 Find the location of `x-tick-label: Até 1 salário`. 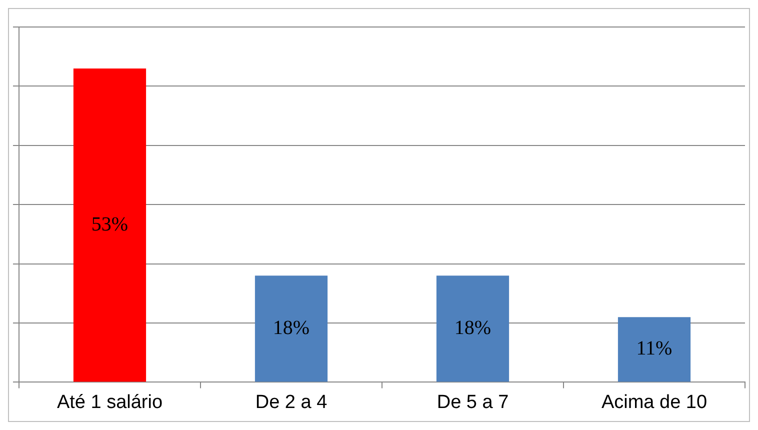

x-tick-label: Até 1 salário is located at coordinates (109, 402).